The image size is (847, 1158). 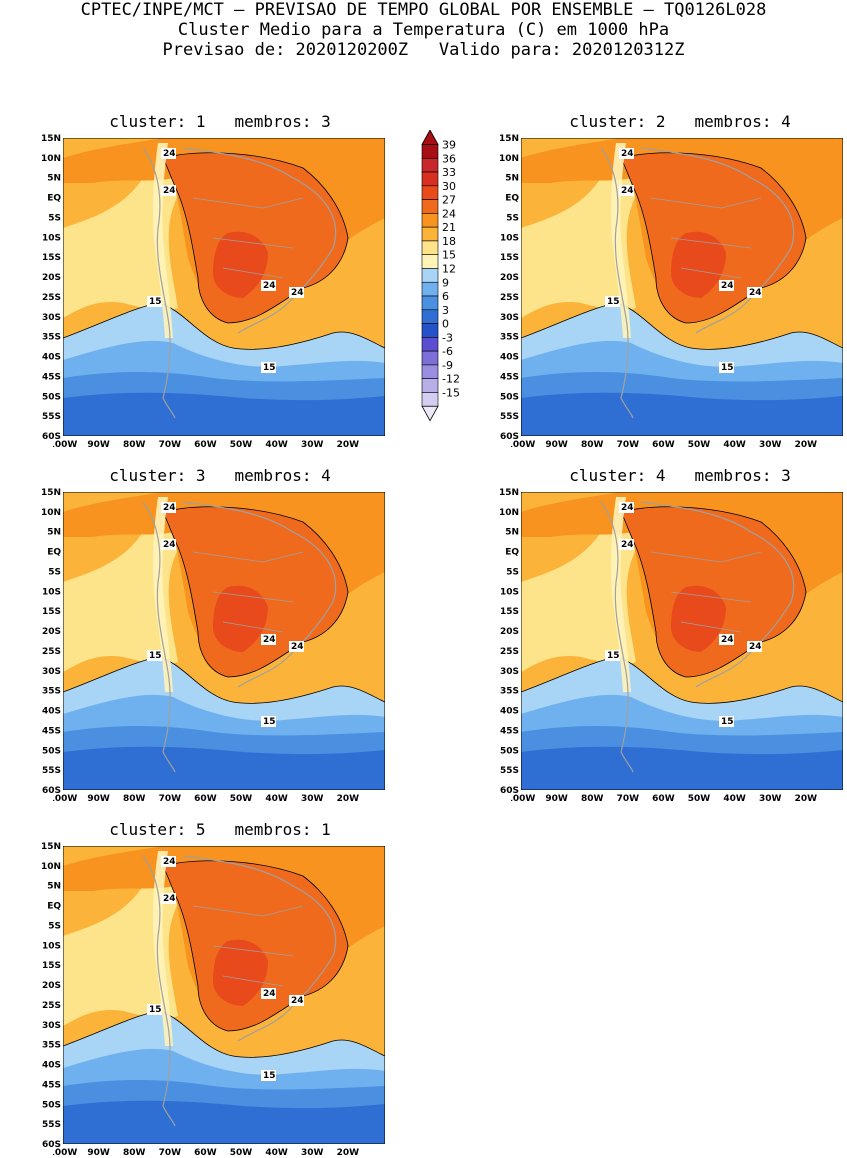 I want to click on colorbar-label: -6, so click(x=447, y=351).